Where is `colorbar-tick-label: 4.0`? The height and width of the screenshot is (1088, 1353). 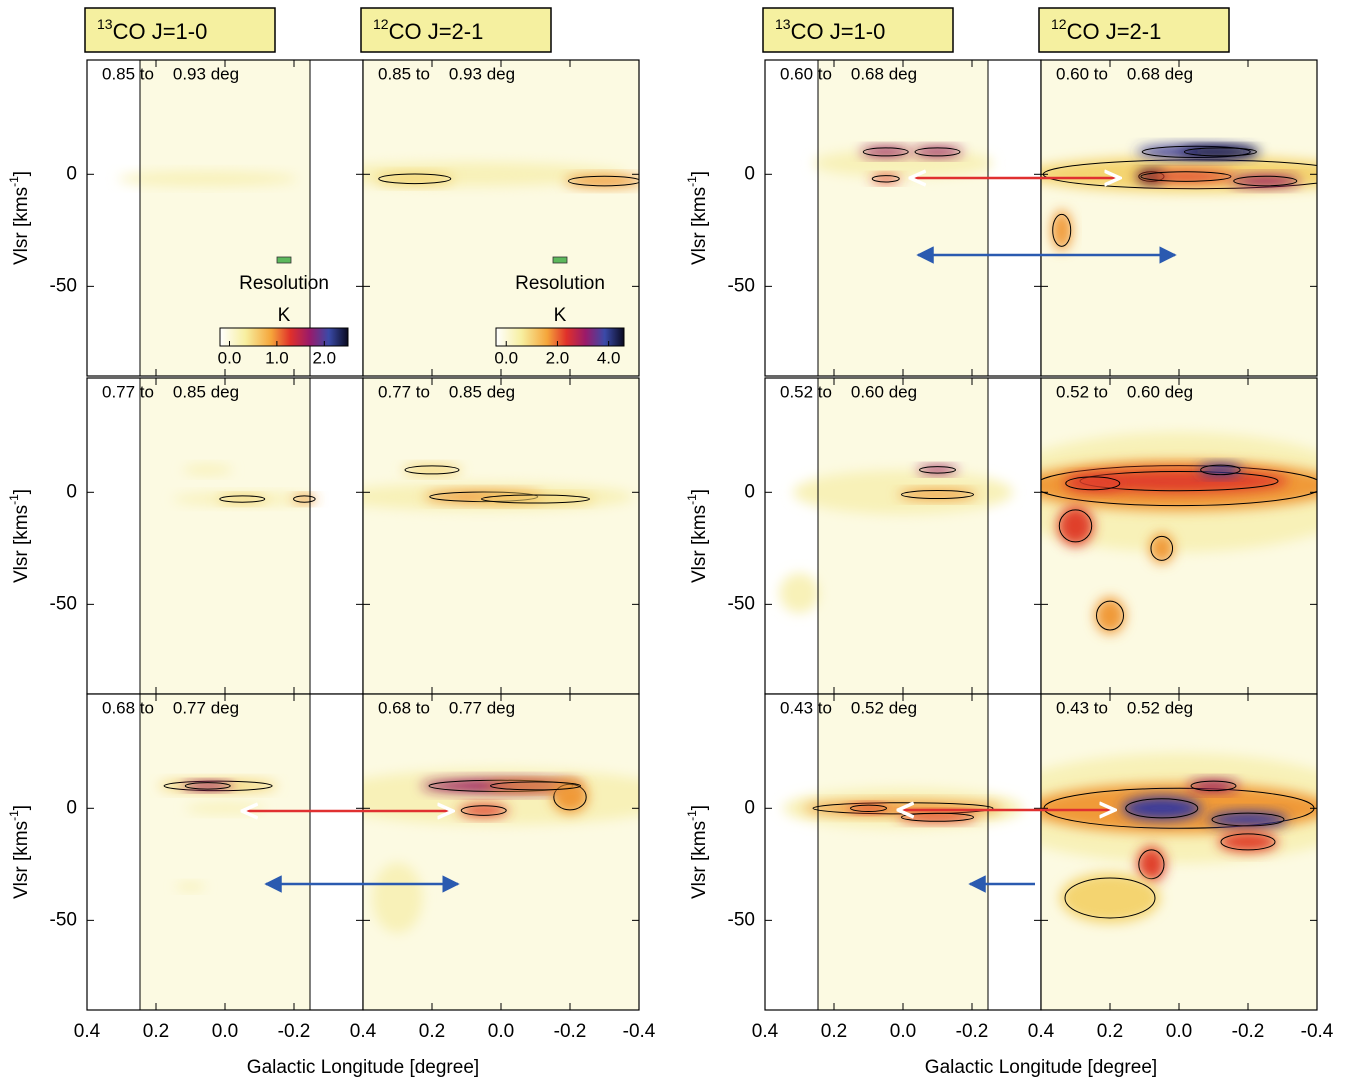 colorbar-tick-label: 4.0 is located at coordinates (609, 357).